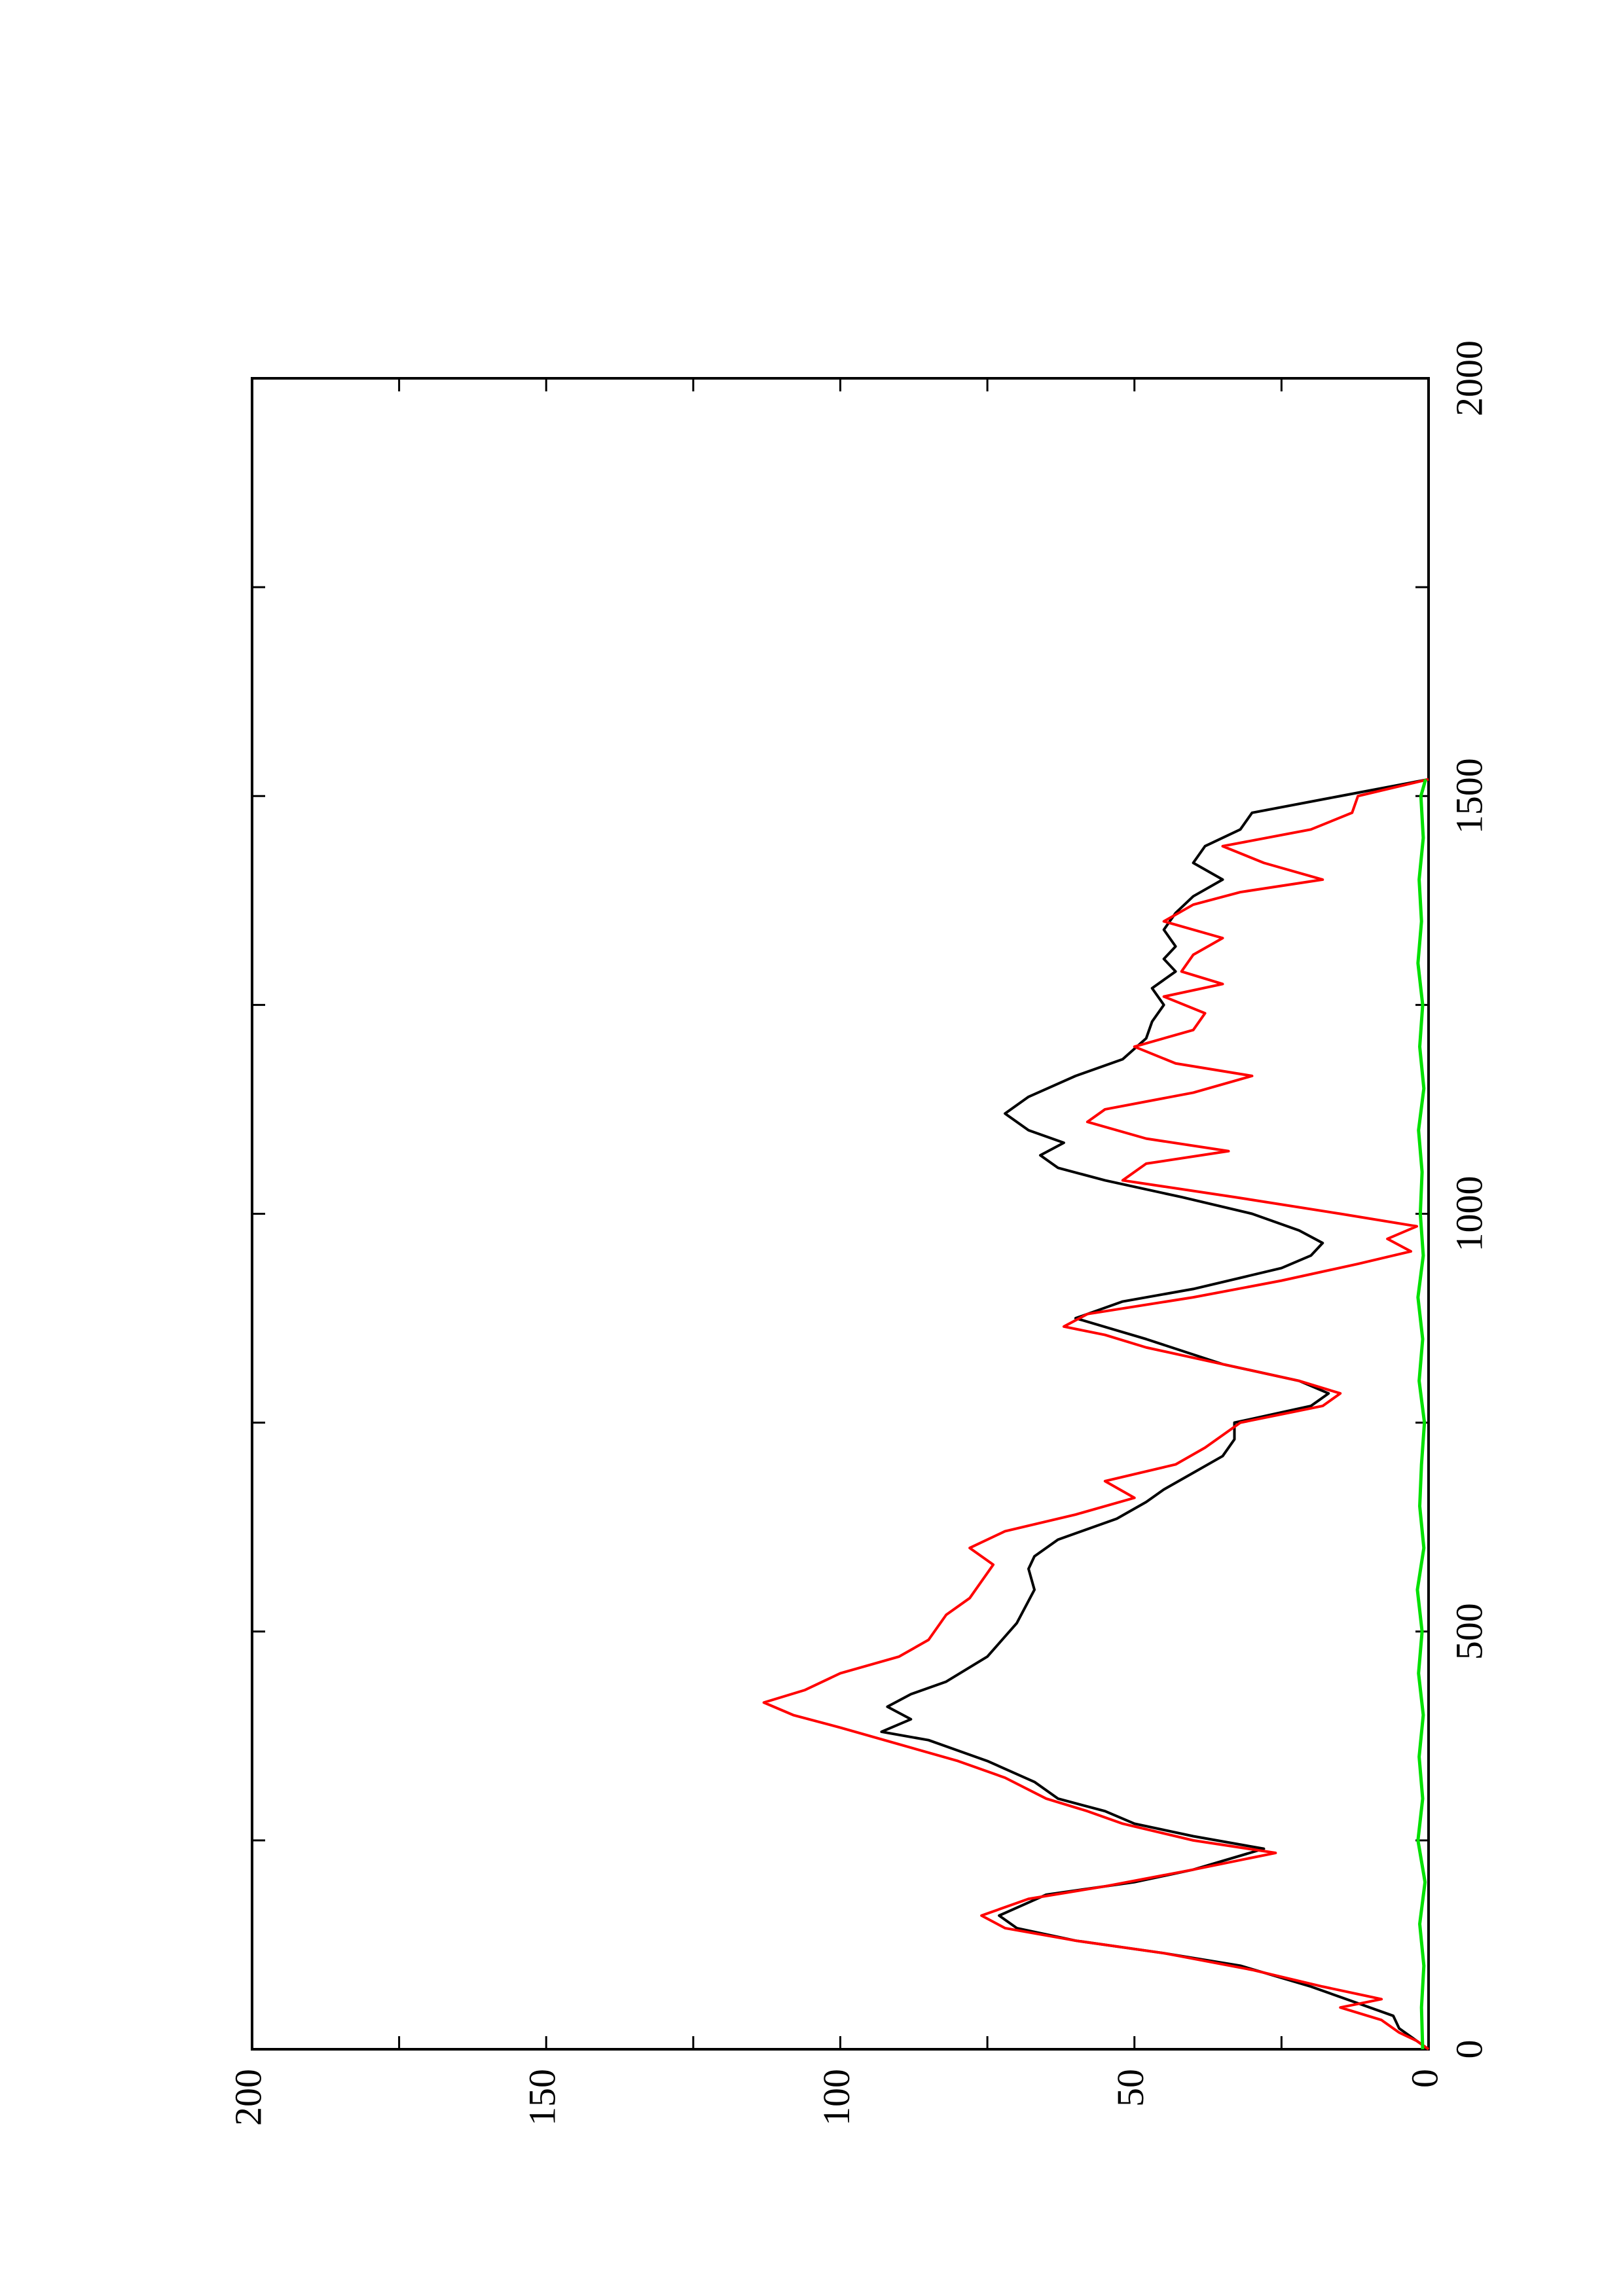 Image resolution: width=1623 pixels, height=2296 pixels. Describe the element at coordinates (836, 2097) in the screenshot. I see `y-tick-label: 100` at that location.